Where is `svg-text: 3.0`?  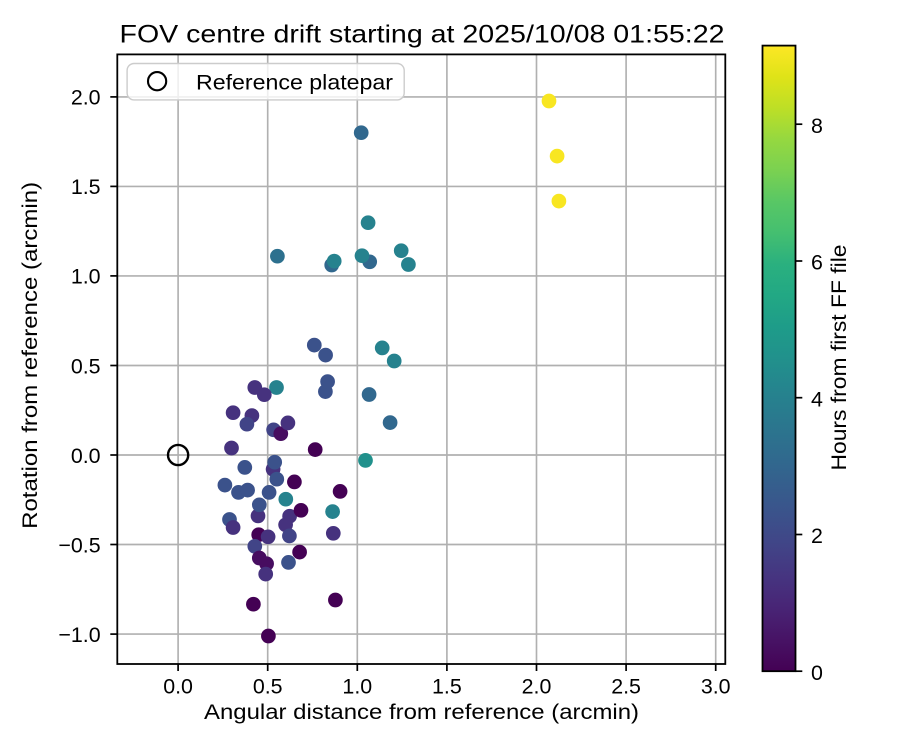
svg-text: 3.0 is located at coordinates (716, 687).